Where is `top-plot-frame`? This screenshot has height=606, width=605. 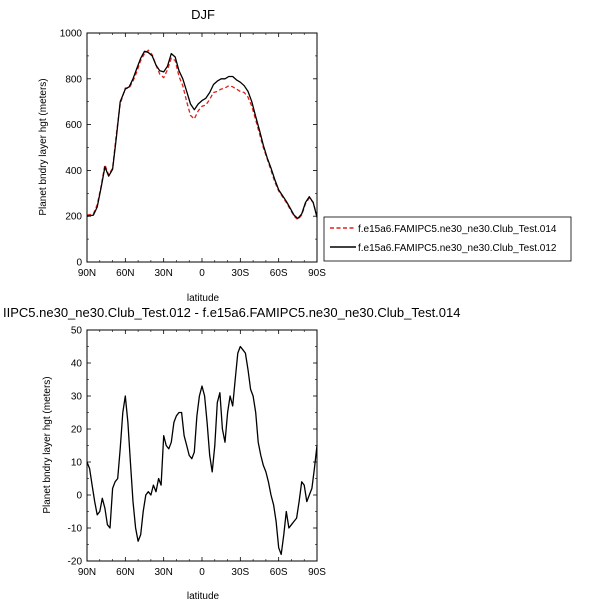
top-plot-frame is located at coordinates (202, 147).